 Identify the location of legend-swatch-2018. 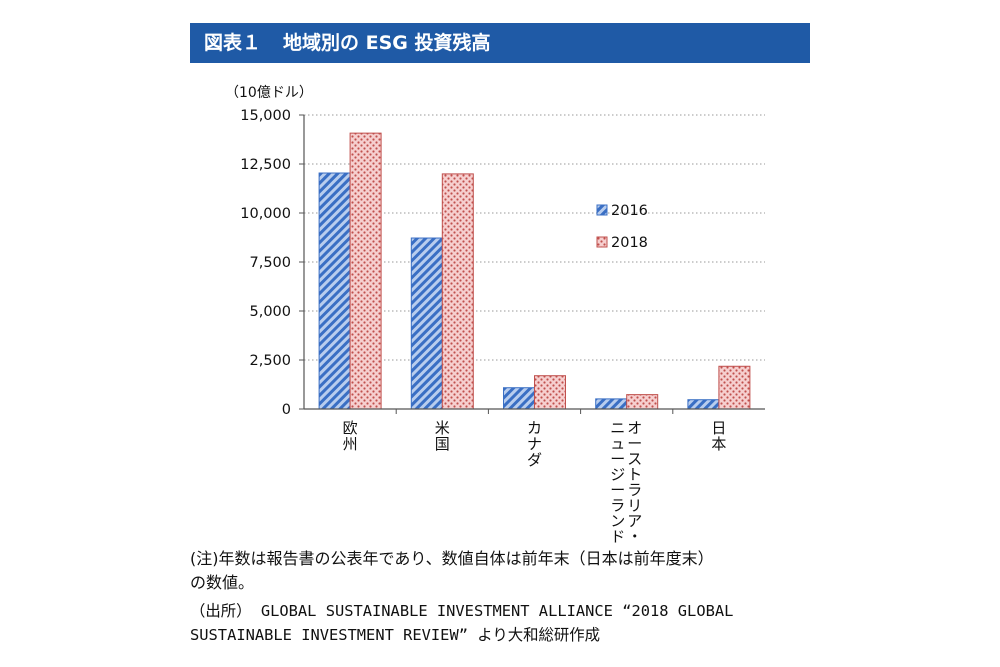
(602, 242).